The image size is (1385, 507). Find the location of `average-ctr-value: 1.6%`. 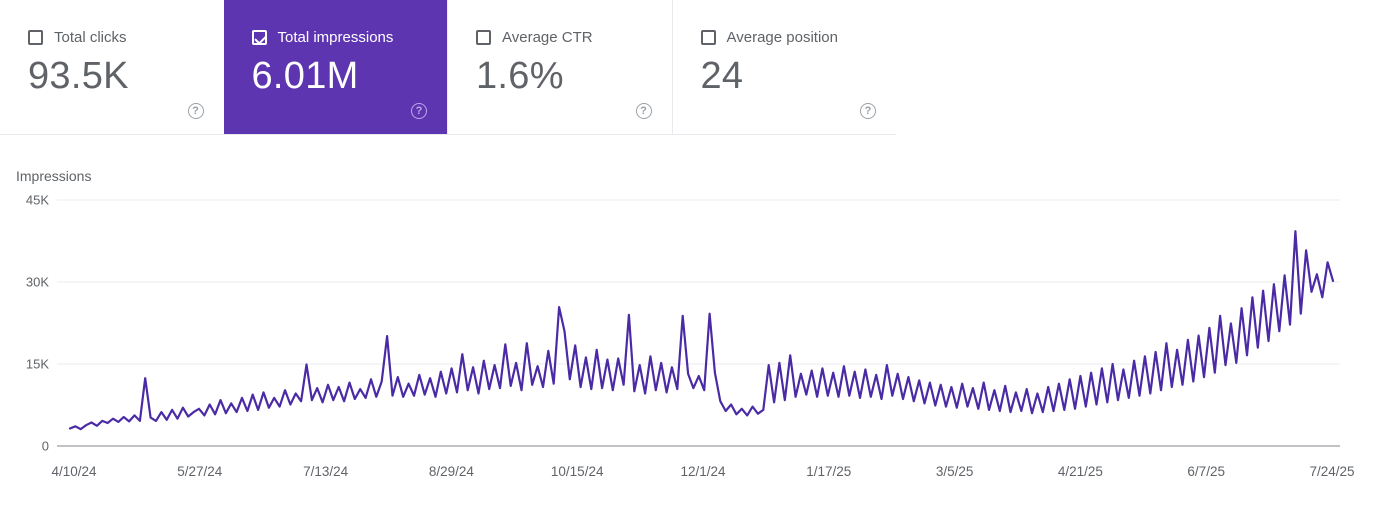

average-ctr-value: 1.6% is located at coordinates (520, 76).